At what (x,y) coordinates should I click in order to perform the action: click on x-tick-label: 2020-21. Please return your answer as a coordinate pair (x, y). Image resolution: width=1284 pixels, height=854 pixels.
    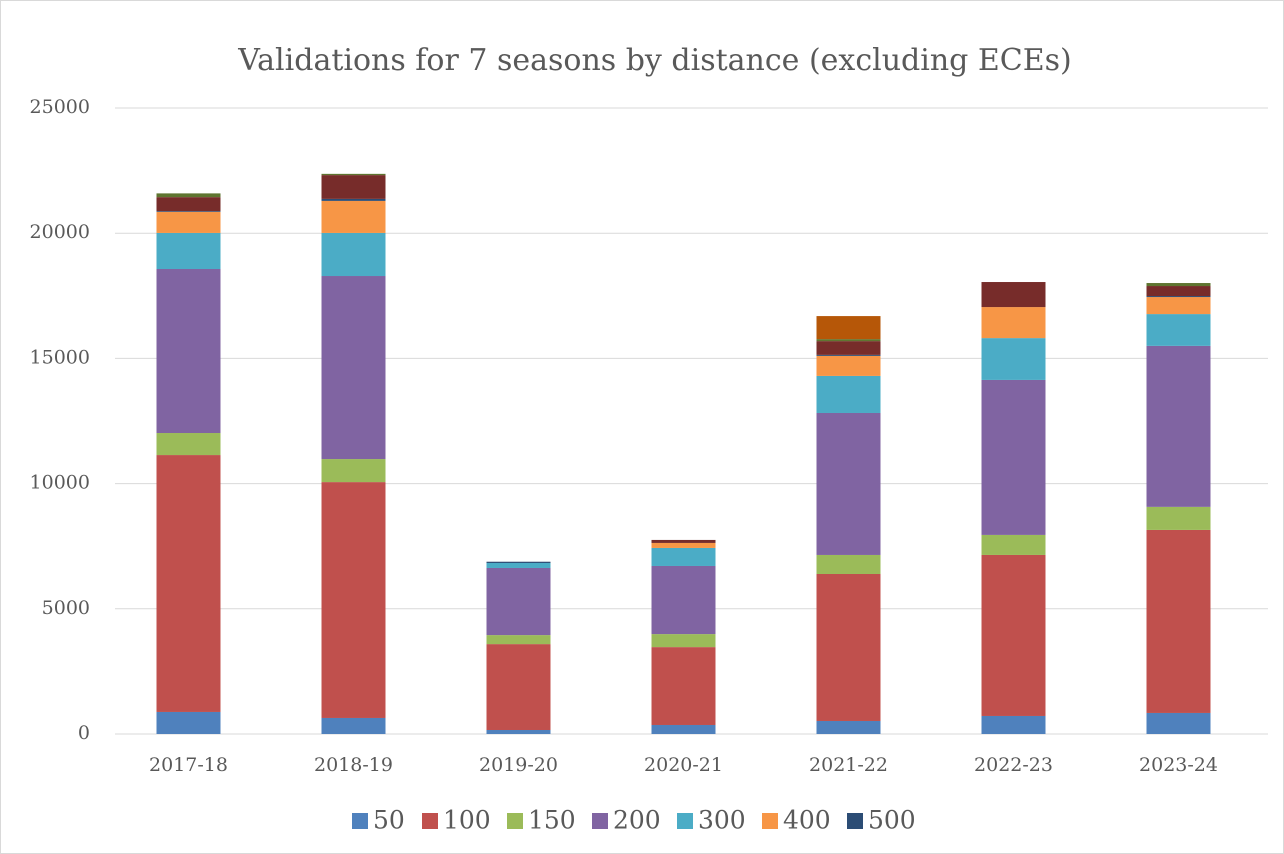
    Looking at the image, I should click on (683, 765).